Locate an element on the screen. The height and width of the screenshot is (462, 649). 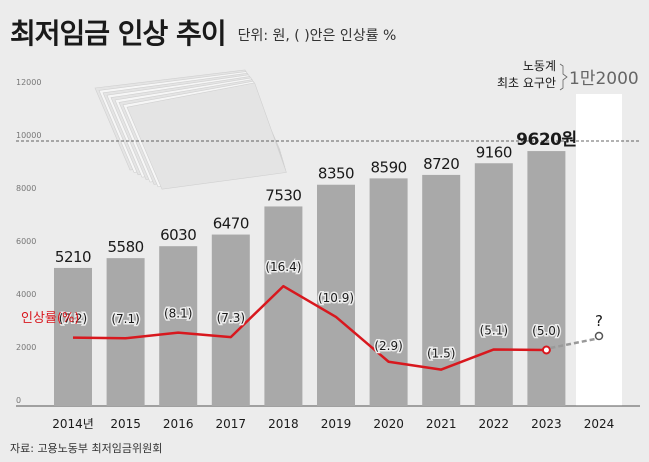
annotation-brace is located at coordinates (563, 77).